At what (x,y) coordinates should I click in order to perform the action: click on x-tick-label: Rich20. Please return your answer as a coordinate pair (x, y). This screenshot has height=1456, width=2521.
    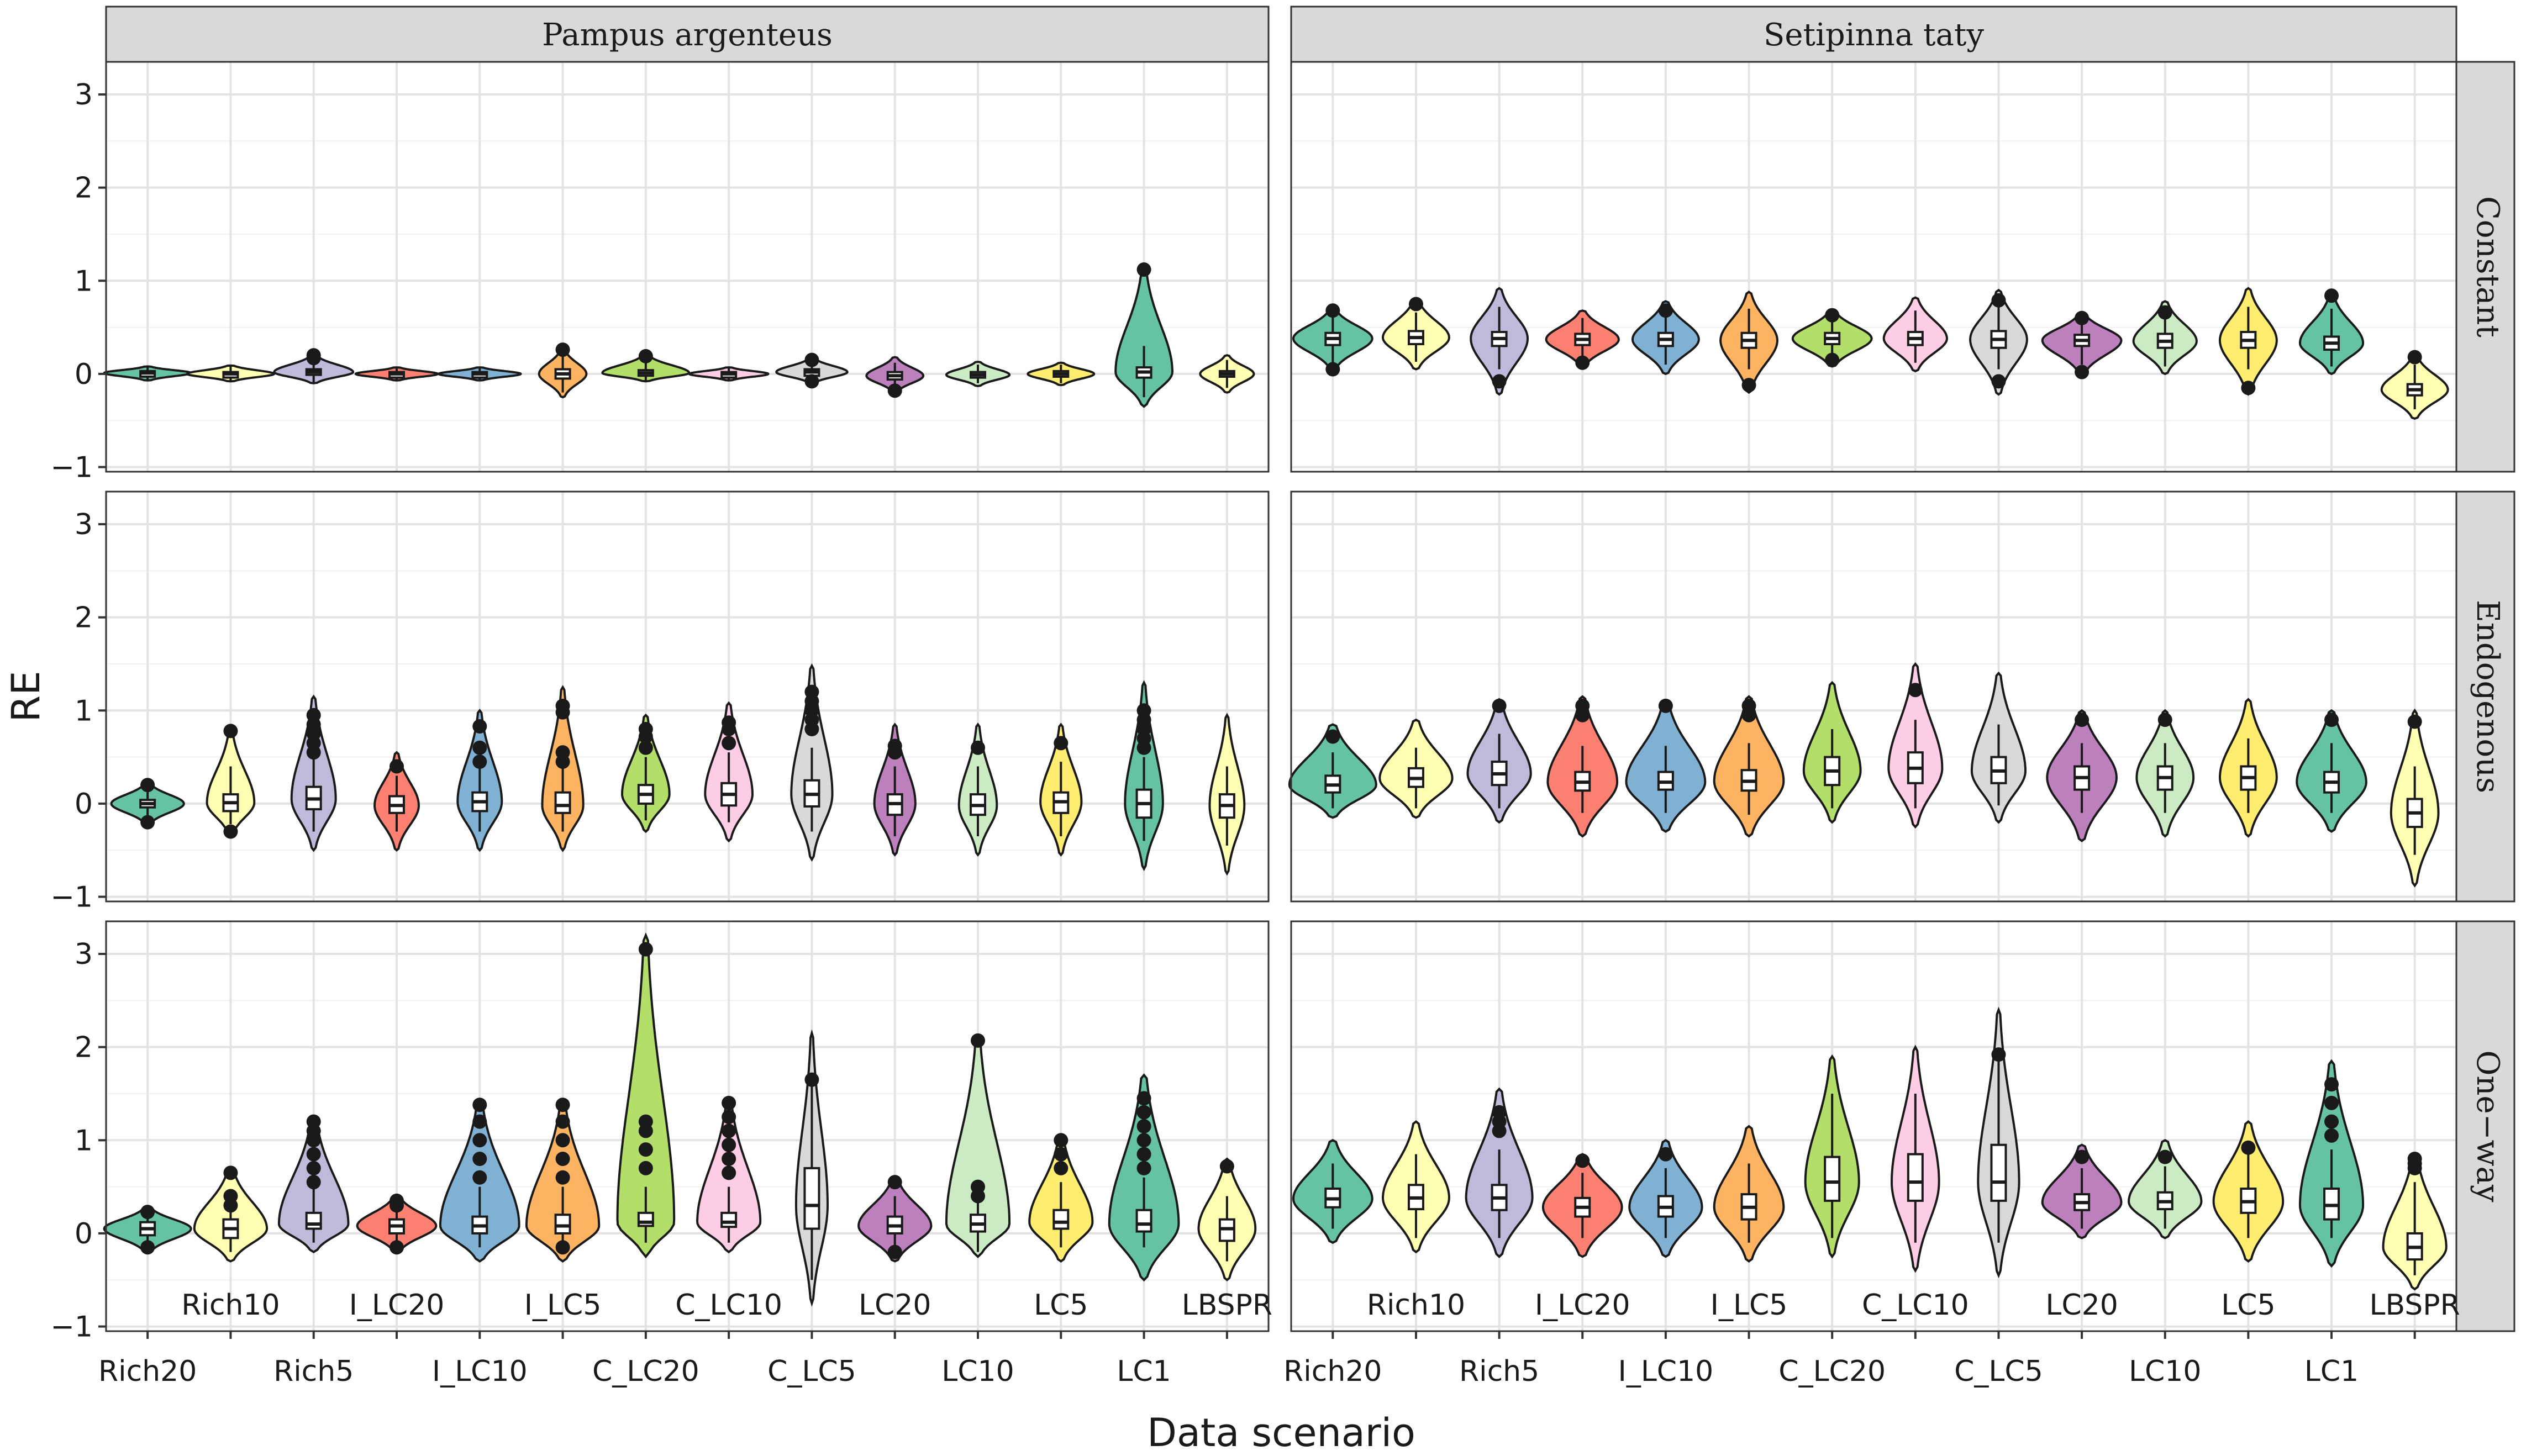
    Looking at the image, I should click on (1332, 1372).